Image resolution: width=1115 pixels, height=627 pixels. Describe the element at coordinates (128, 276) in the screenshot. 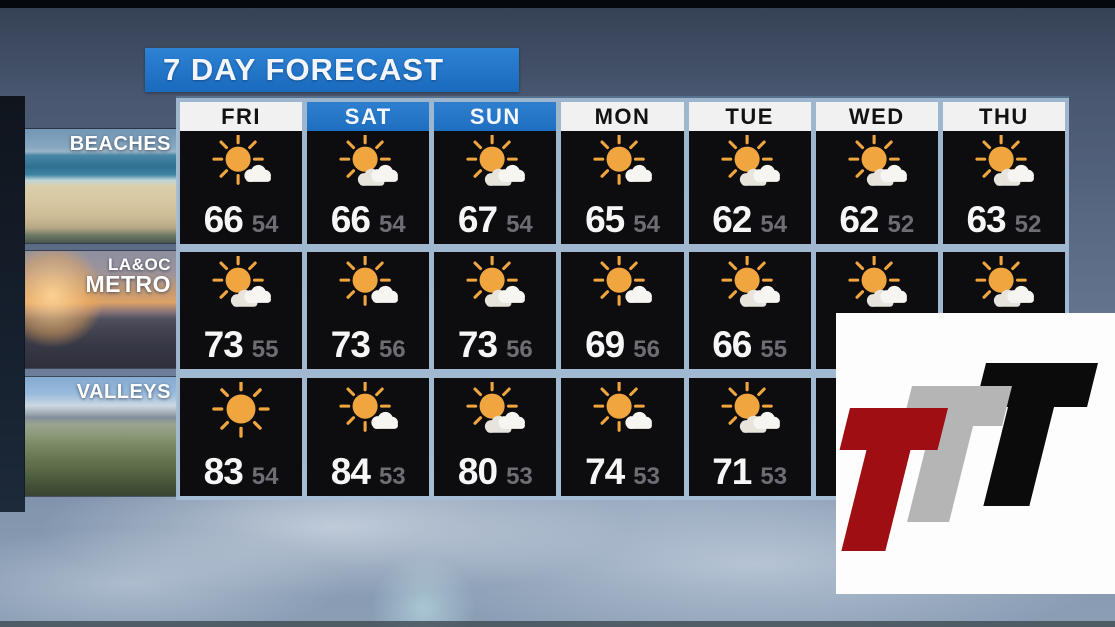

I see `la-oc-metro-label: LA&OC METRO` at that location.